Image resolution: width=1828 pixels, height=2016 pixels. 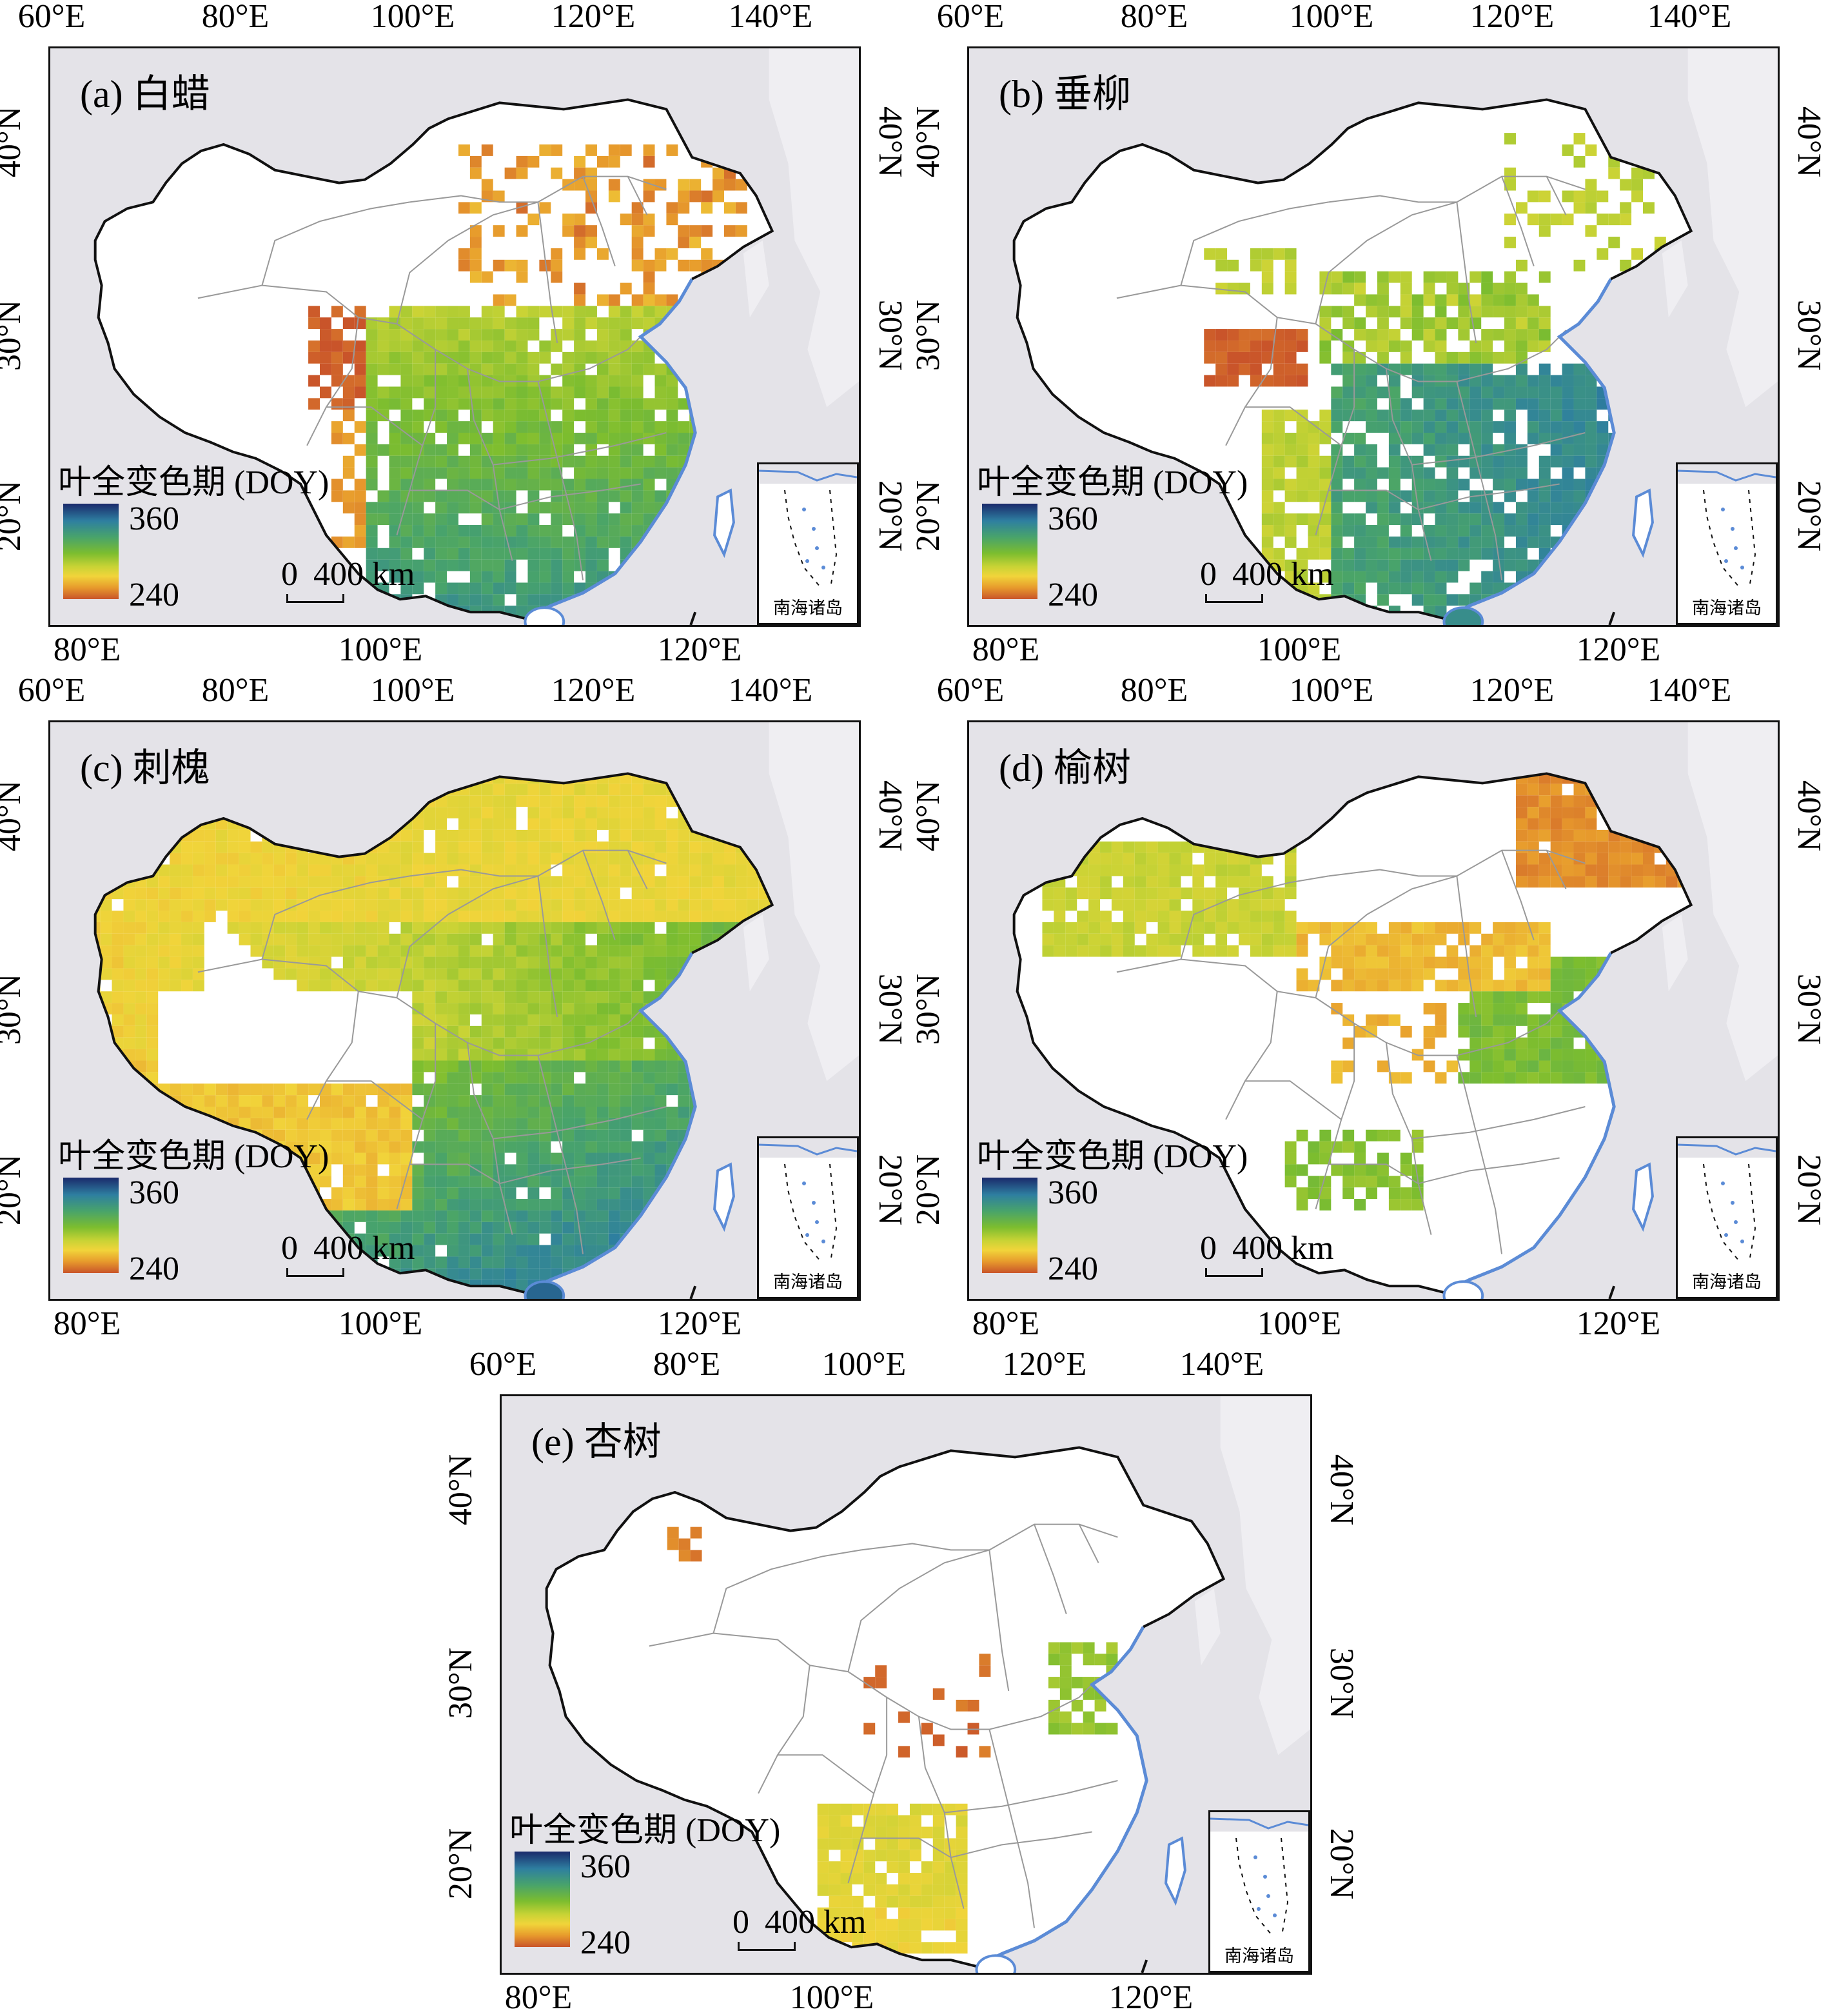 I want to click on map-frame: (d) 榆树 叶全变色期 (DOY) 360 240 0 400 km 南海诸岛, so click(x=1374, y=1010).